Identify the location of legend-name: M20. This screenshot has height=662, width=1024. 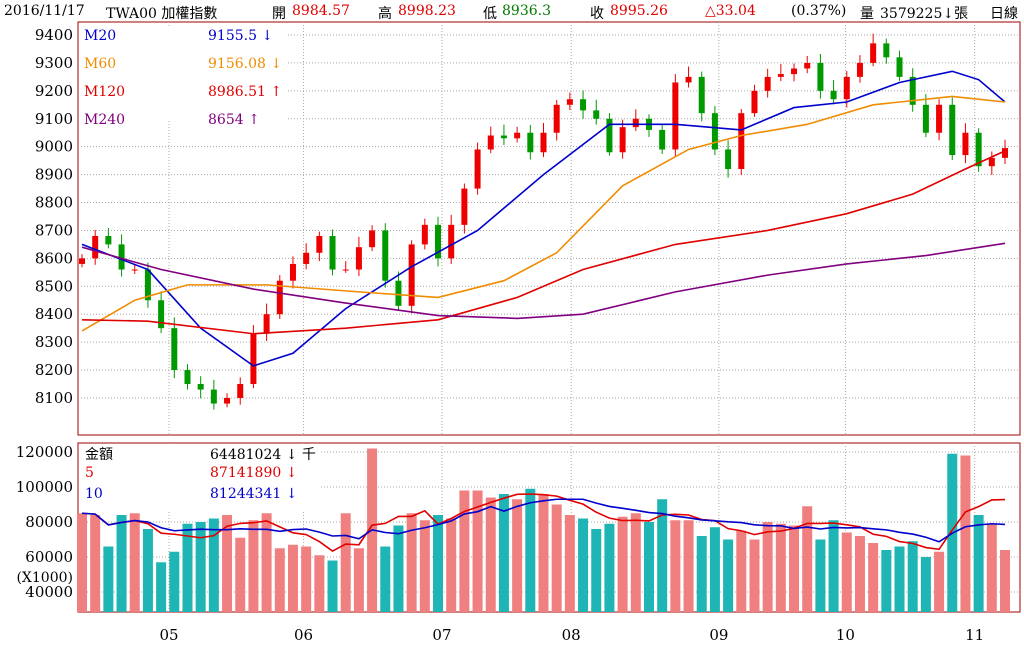
(100, 36).